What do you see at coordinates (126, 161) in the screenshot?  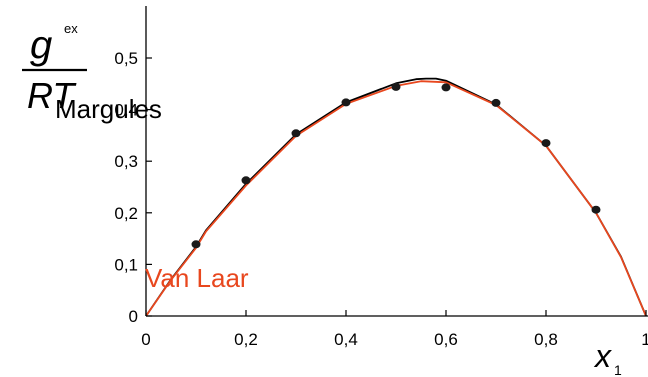 I see `y-tick-label: 0,3` at bounding box center [126, 161].